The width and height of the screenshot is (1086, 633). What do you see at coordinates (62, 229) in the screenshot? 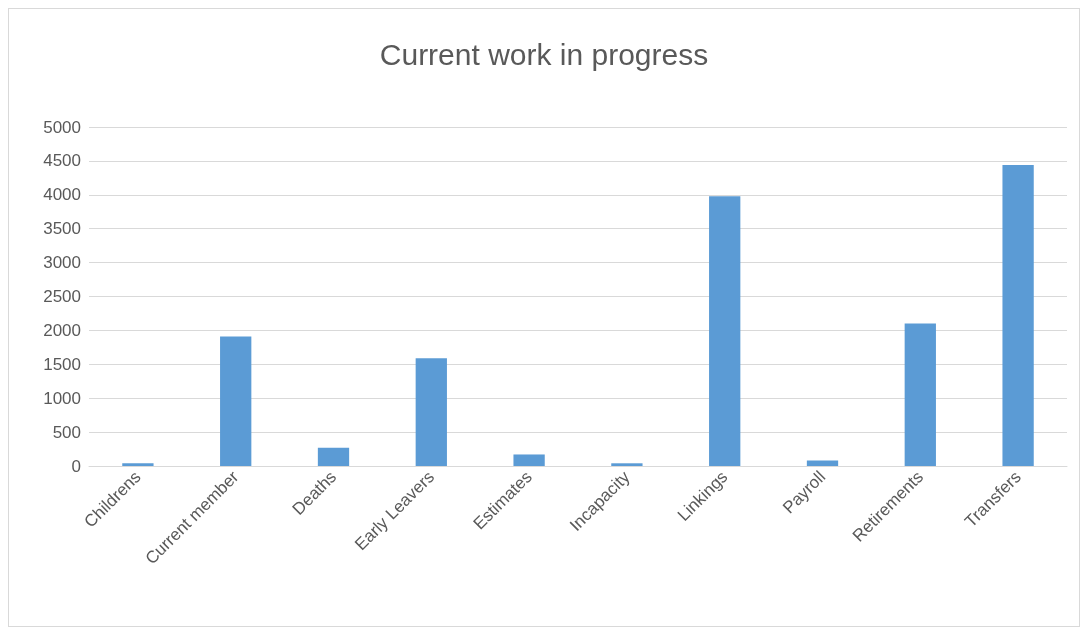
I see `y-tick-label: 3500` at bounding box center [62, 229].